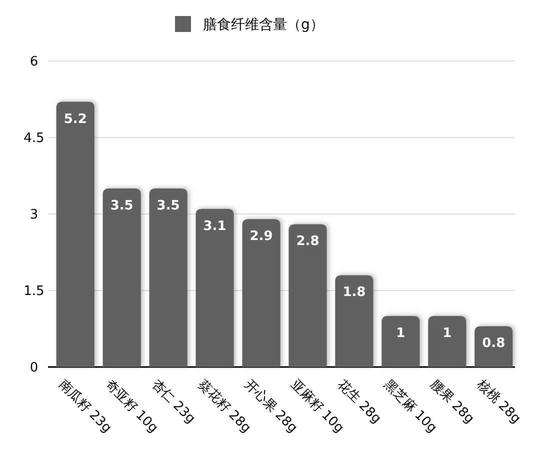  I want to click on y-tick-label: 0, so click(34, 368).